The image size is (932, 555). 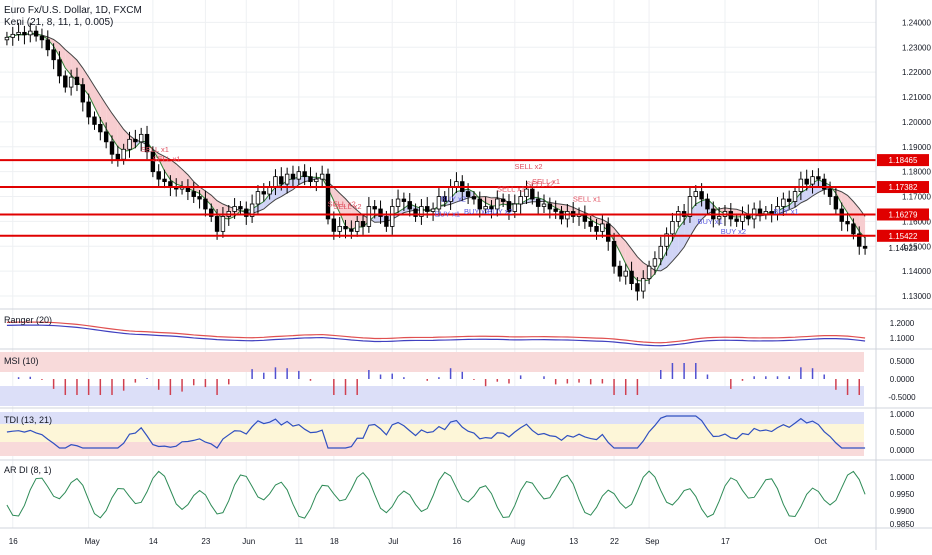 I want to click on x-tick-label: Aug, so click(x=518, y=541).